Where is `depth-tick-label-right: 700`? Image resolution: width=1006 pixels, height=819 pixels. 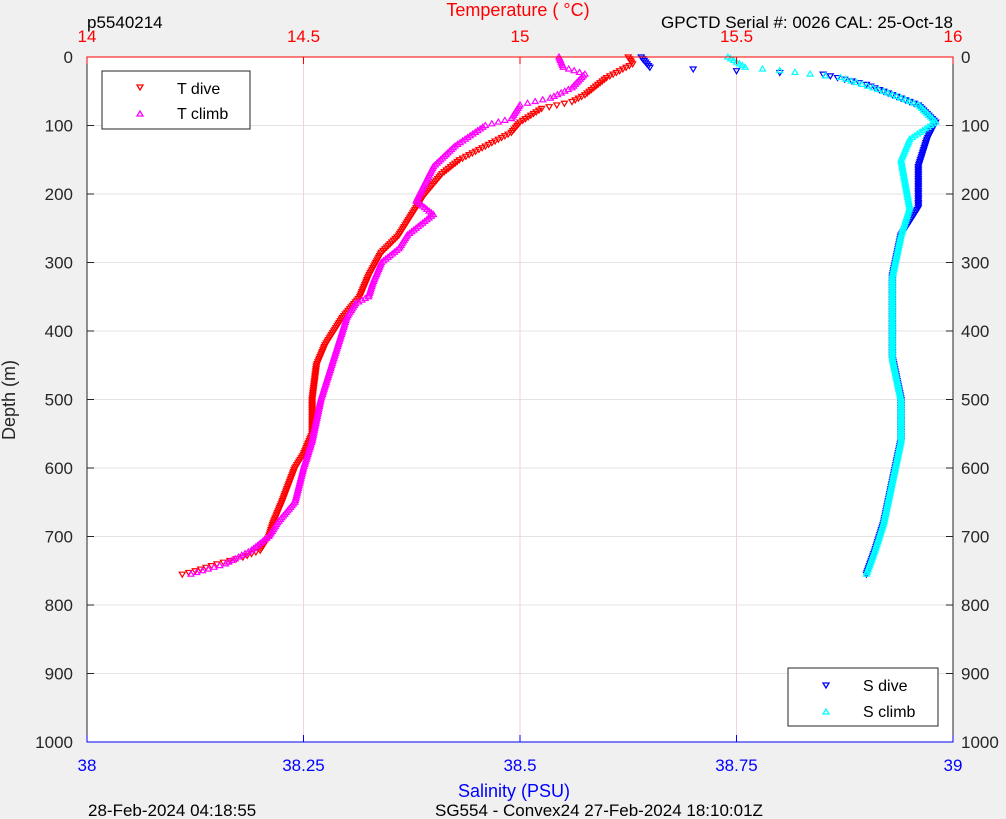
depth-tick-label-right: 700 is located at coordinates (975, 537).